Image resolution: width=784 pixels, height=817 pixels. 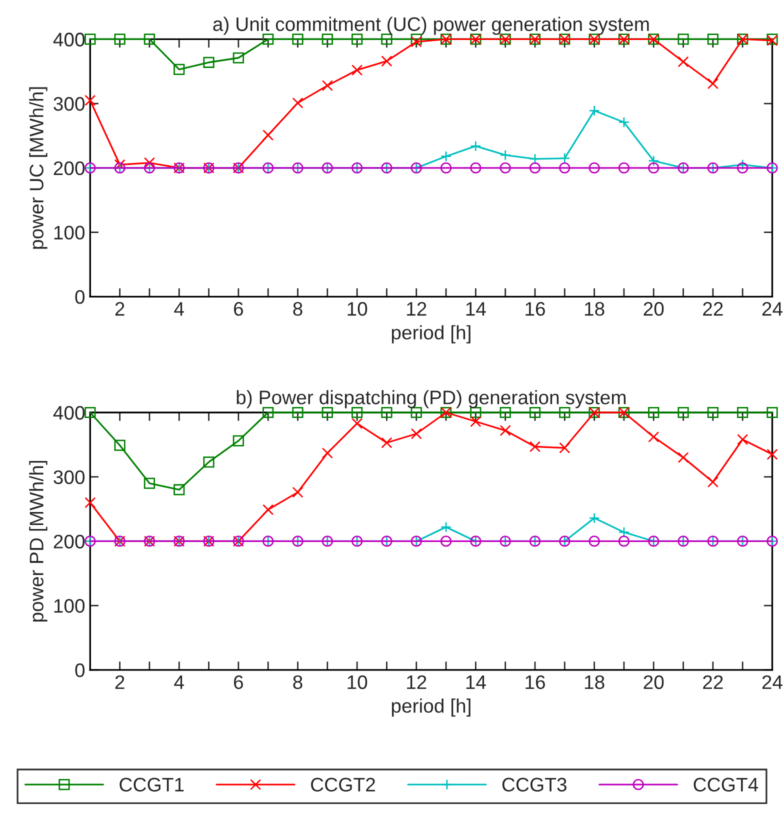 What do you see at coordinates (152, 785) in the screenshot?
I see `legend-label: CCGT1` at bounding box center [152, 785].